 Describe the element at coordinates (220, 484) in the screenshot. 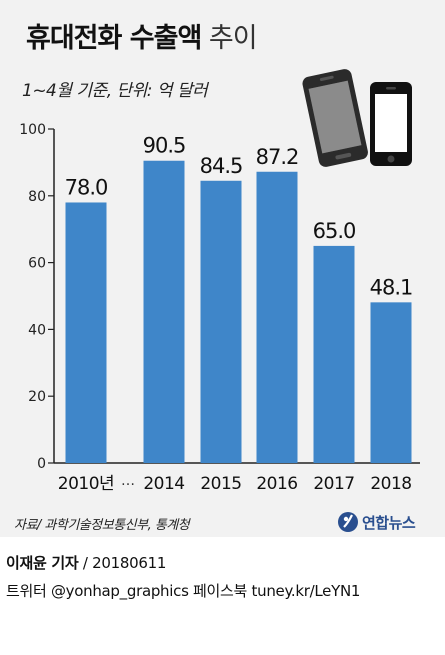

I see `x-category-label: 2015` at that location.